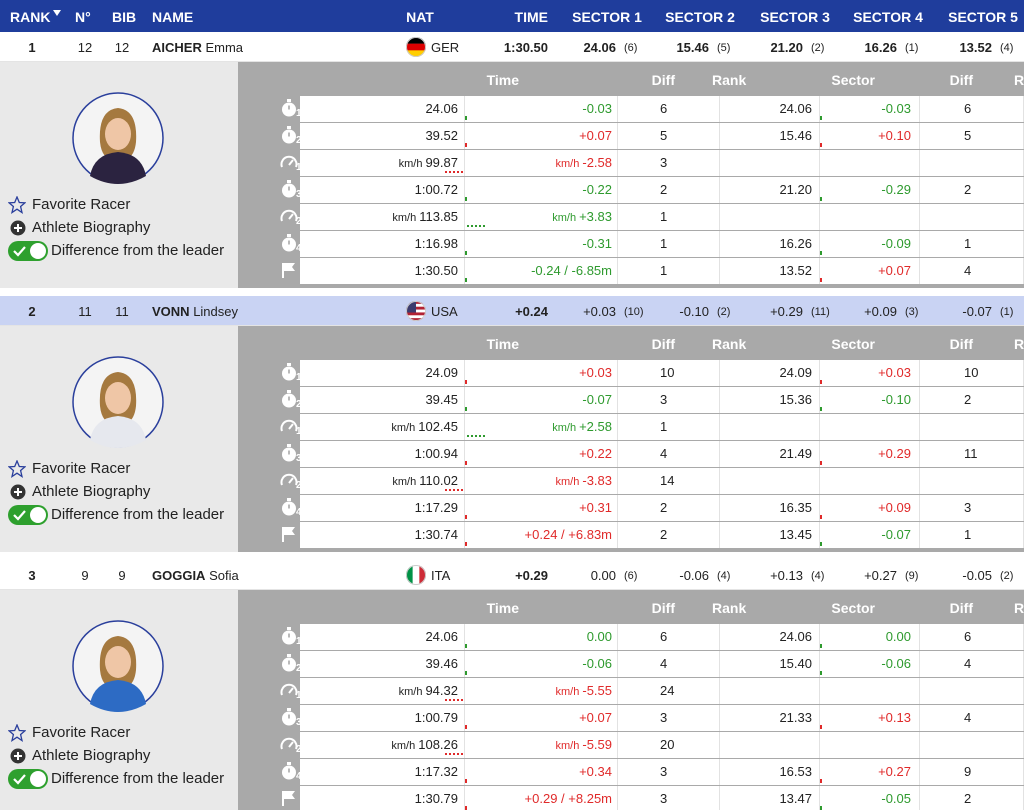  Describe the element at coordinates (444, 311) in the screenshot. I see `nationality: USA` at that location.